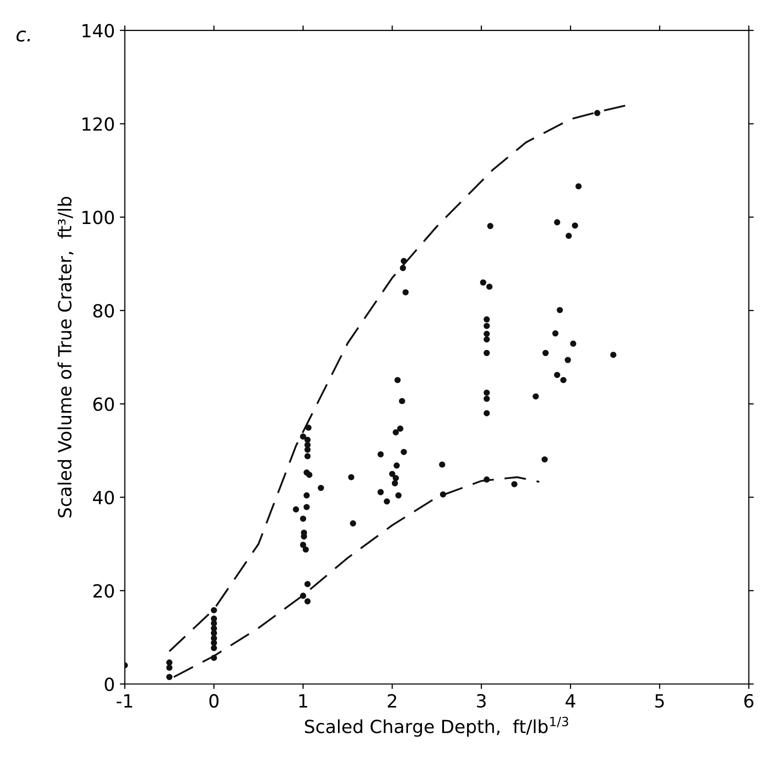  What do you see at coordinates (103, 497) in the screenshot?
I see `y-tick-label: 40` at bounding box center [103, 497].